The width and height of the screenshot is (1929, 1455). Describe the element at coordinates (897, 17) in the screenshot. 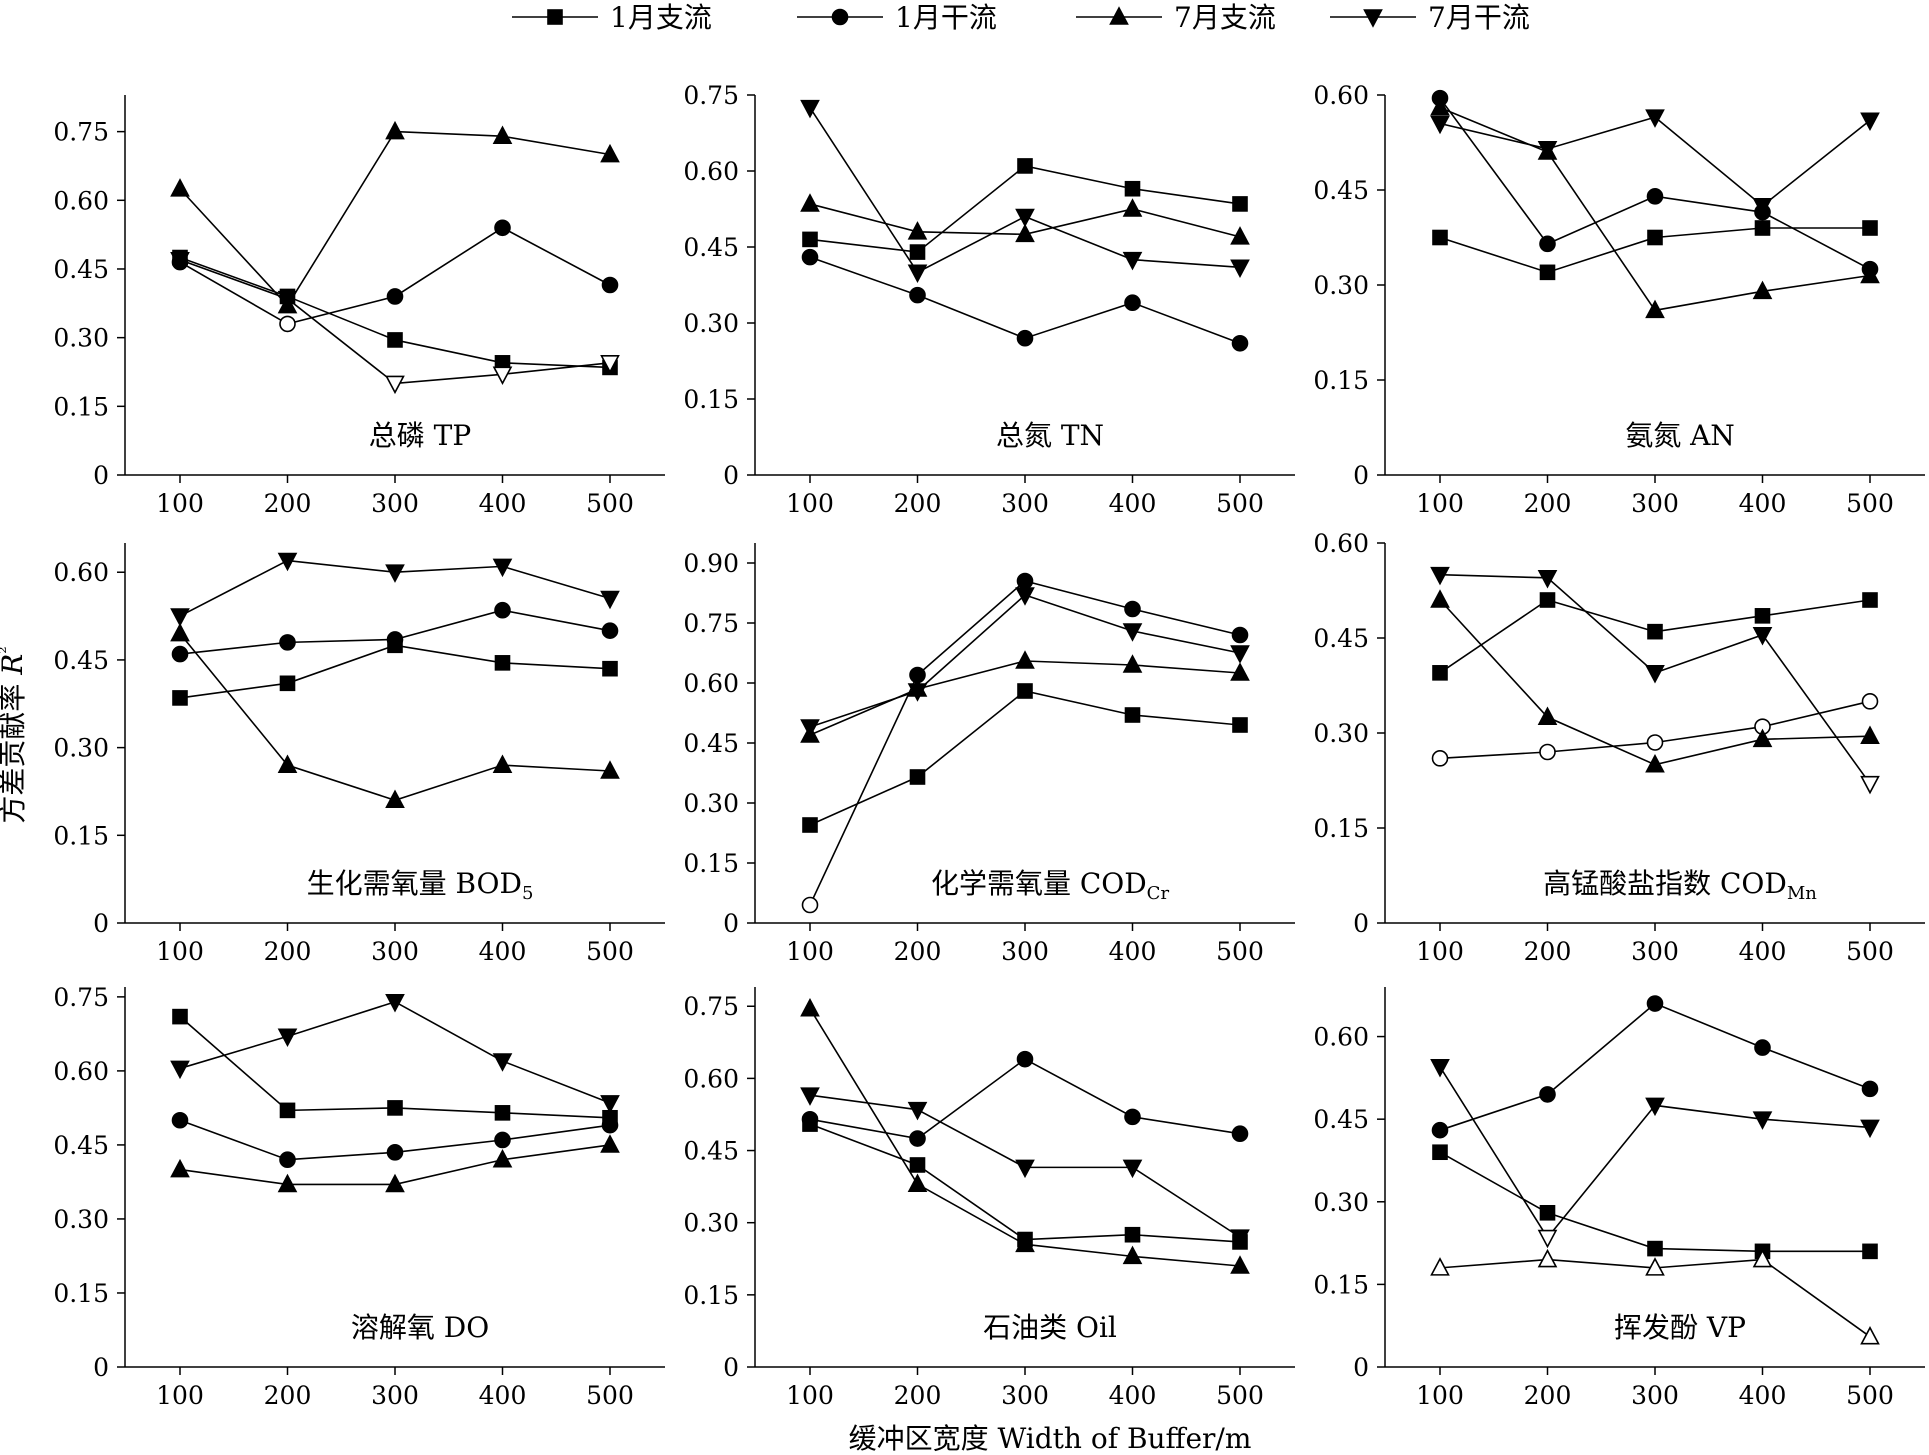

I see `legend-item: 1月干流` at that location.